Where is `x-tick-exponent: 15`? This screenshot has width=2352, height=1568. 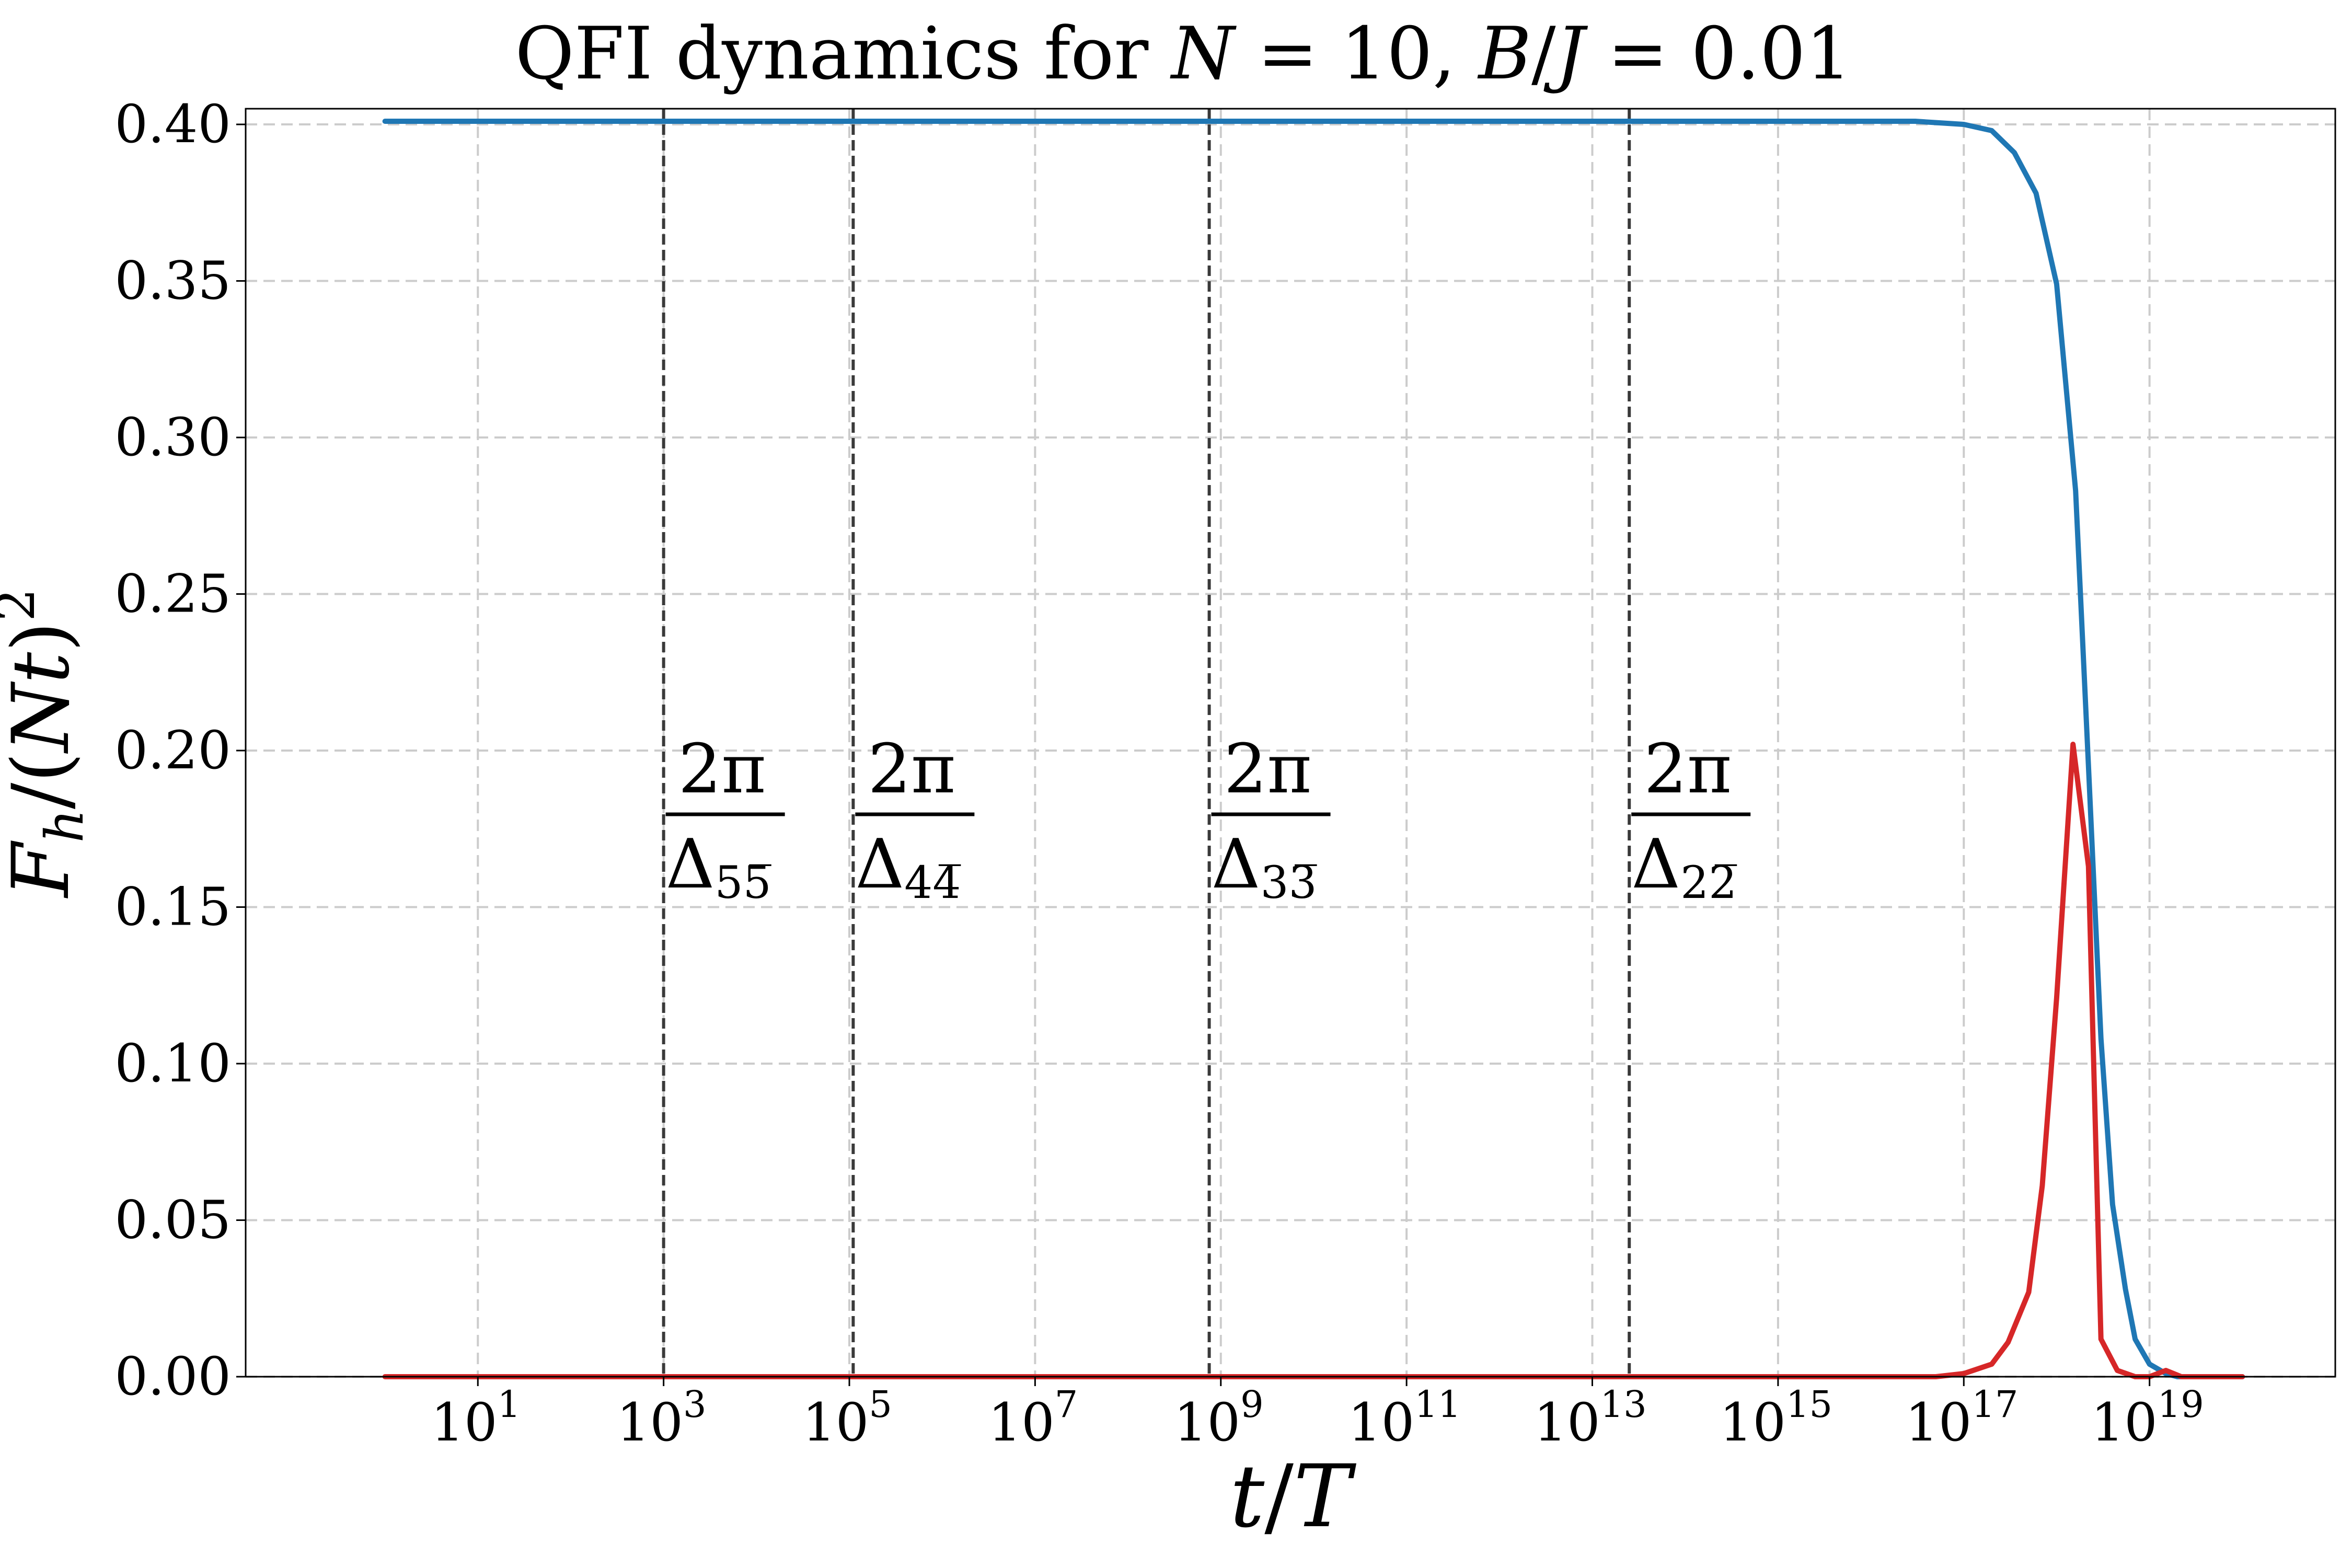 x-tick-exponent: 15 is located at coordinates (1809, 1404).